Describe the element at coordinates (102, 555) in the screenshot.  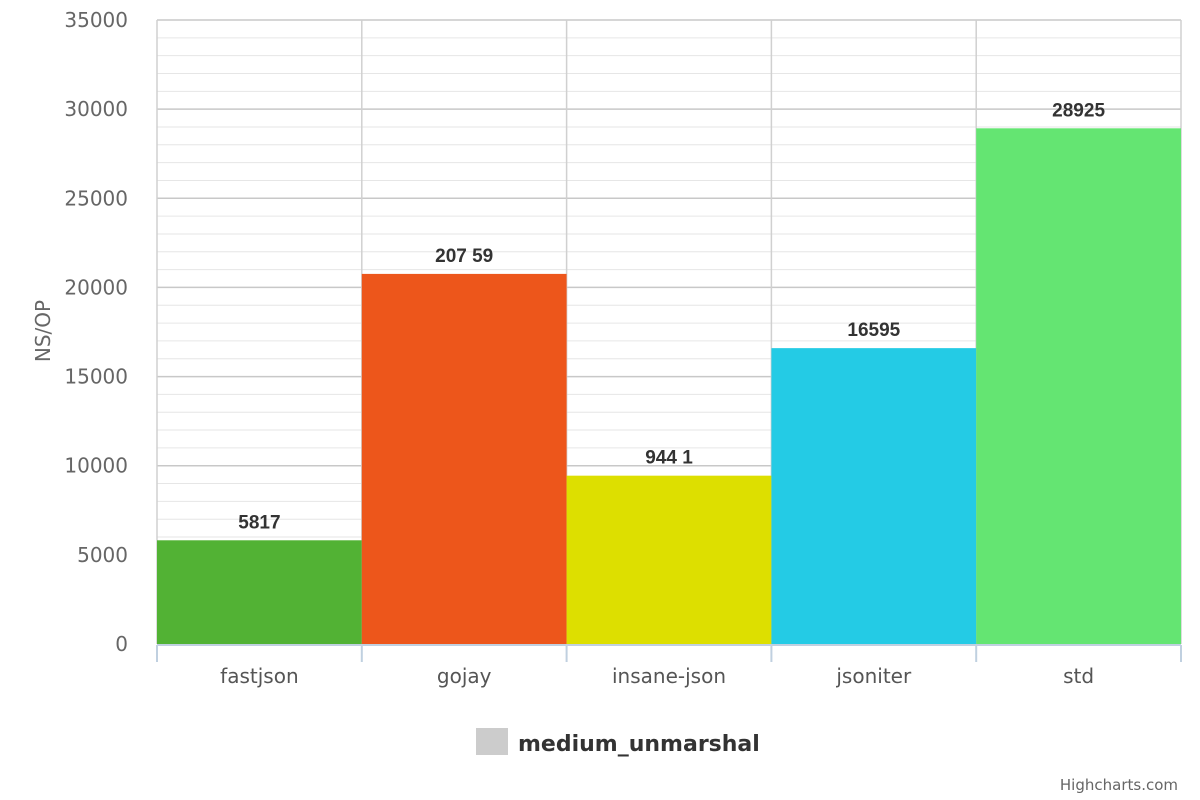
I see `y-tick-label: 5000` at that location.